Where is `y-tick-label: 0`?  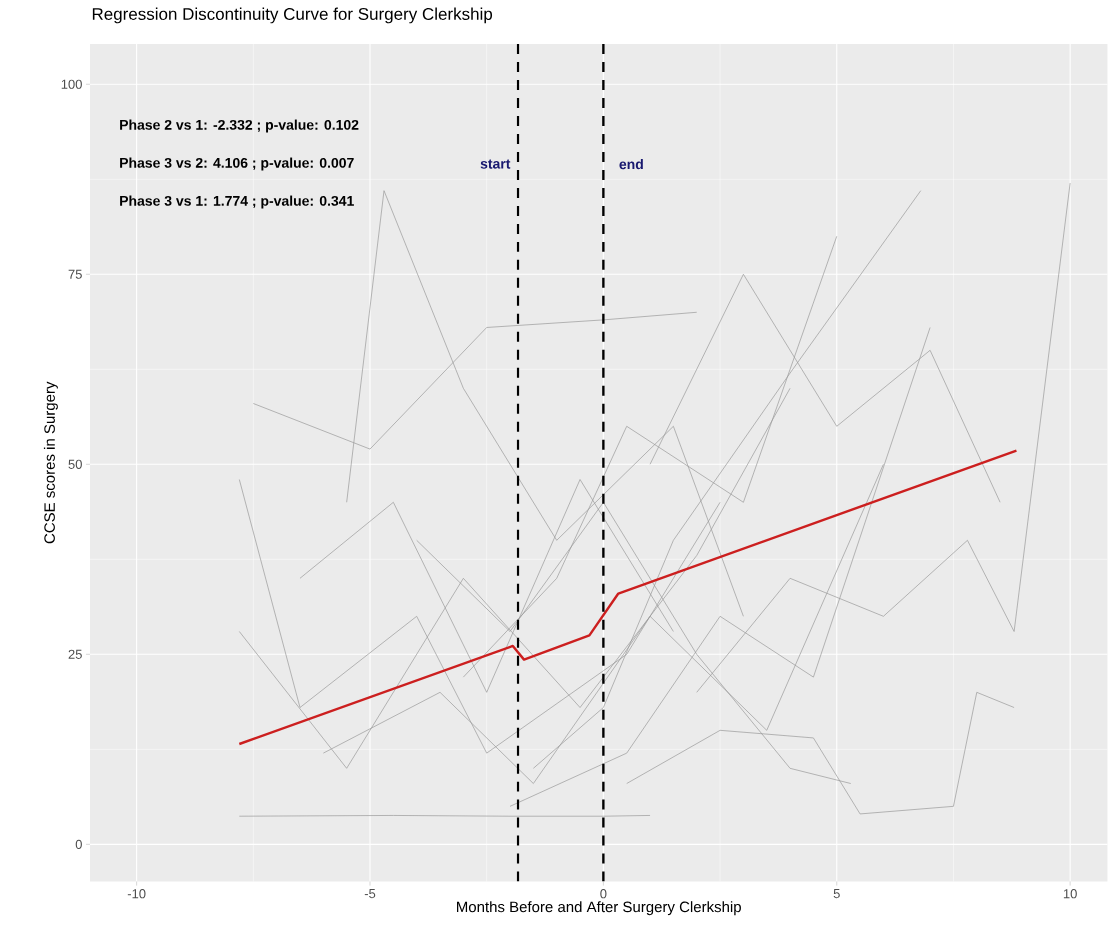
y-tick-label: 0 is located at coordinates (78, 844).